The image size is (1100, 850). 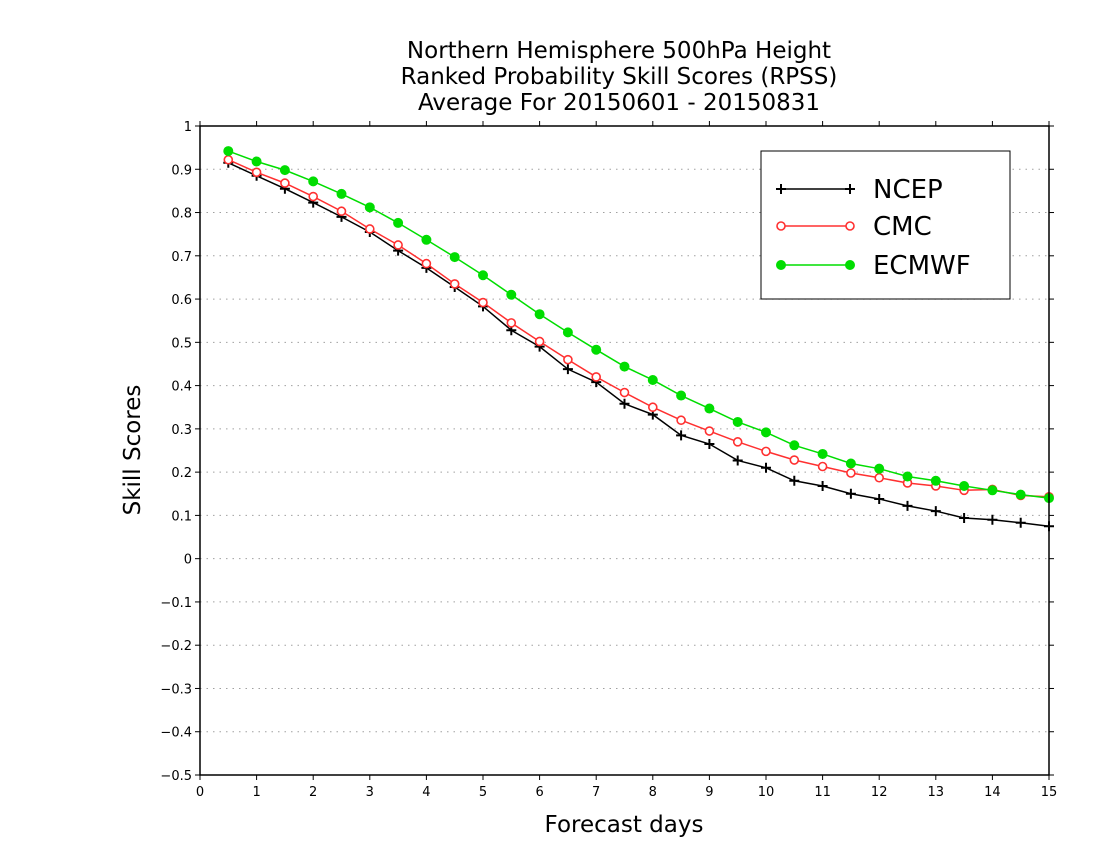 I want to click on chart-title-line-2: Ranked Probability Skill Scores (RPSS), so click(x=619, y=77).